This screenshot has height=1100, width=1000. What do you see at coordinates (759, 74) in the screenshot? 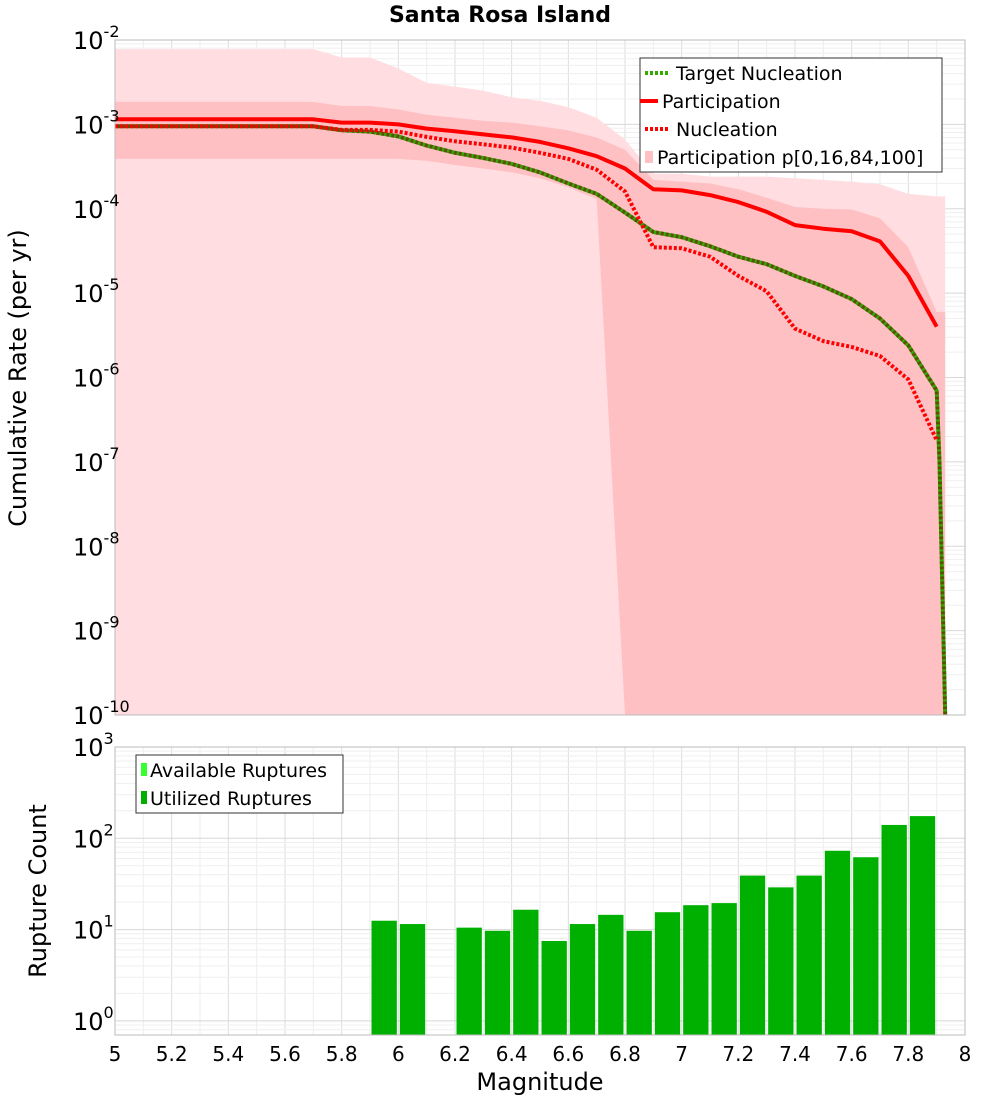
I see `legend-label-target-nucleation: Target Nucleation` at bounding box center [759, 74].